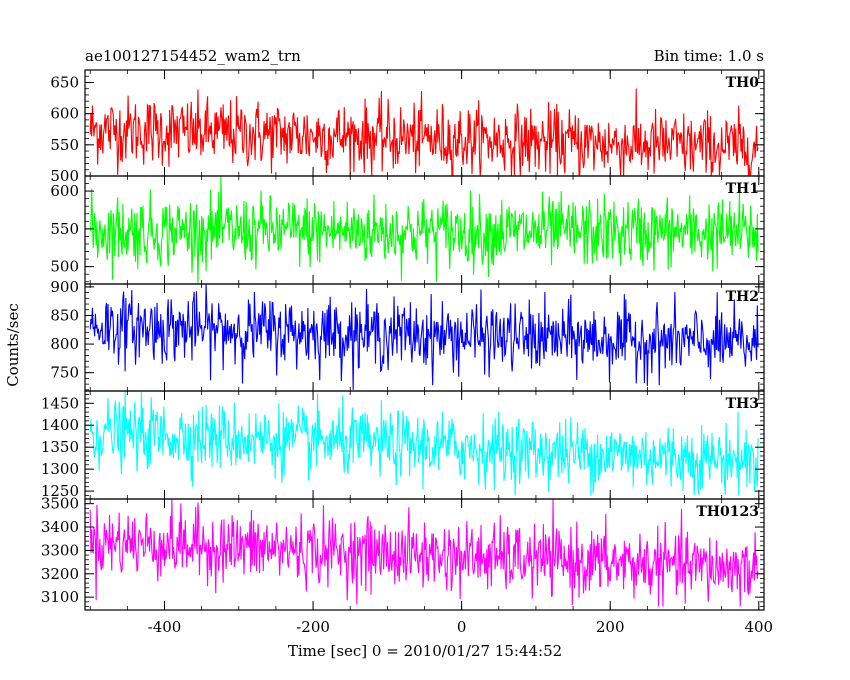 This screenshot has height=680, width=850. I want to click on series-th0123-line, so click(424, 553).